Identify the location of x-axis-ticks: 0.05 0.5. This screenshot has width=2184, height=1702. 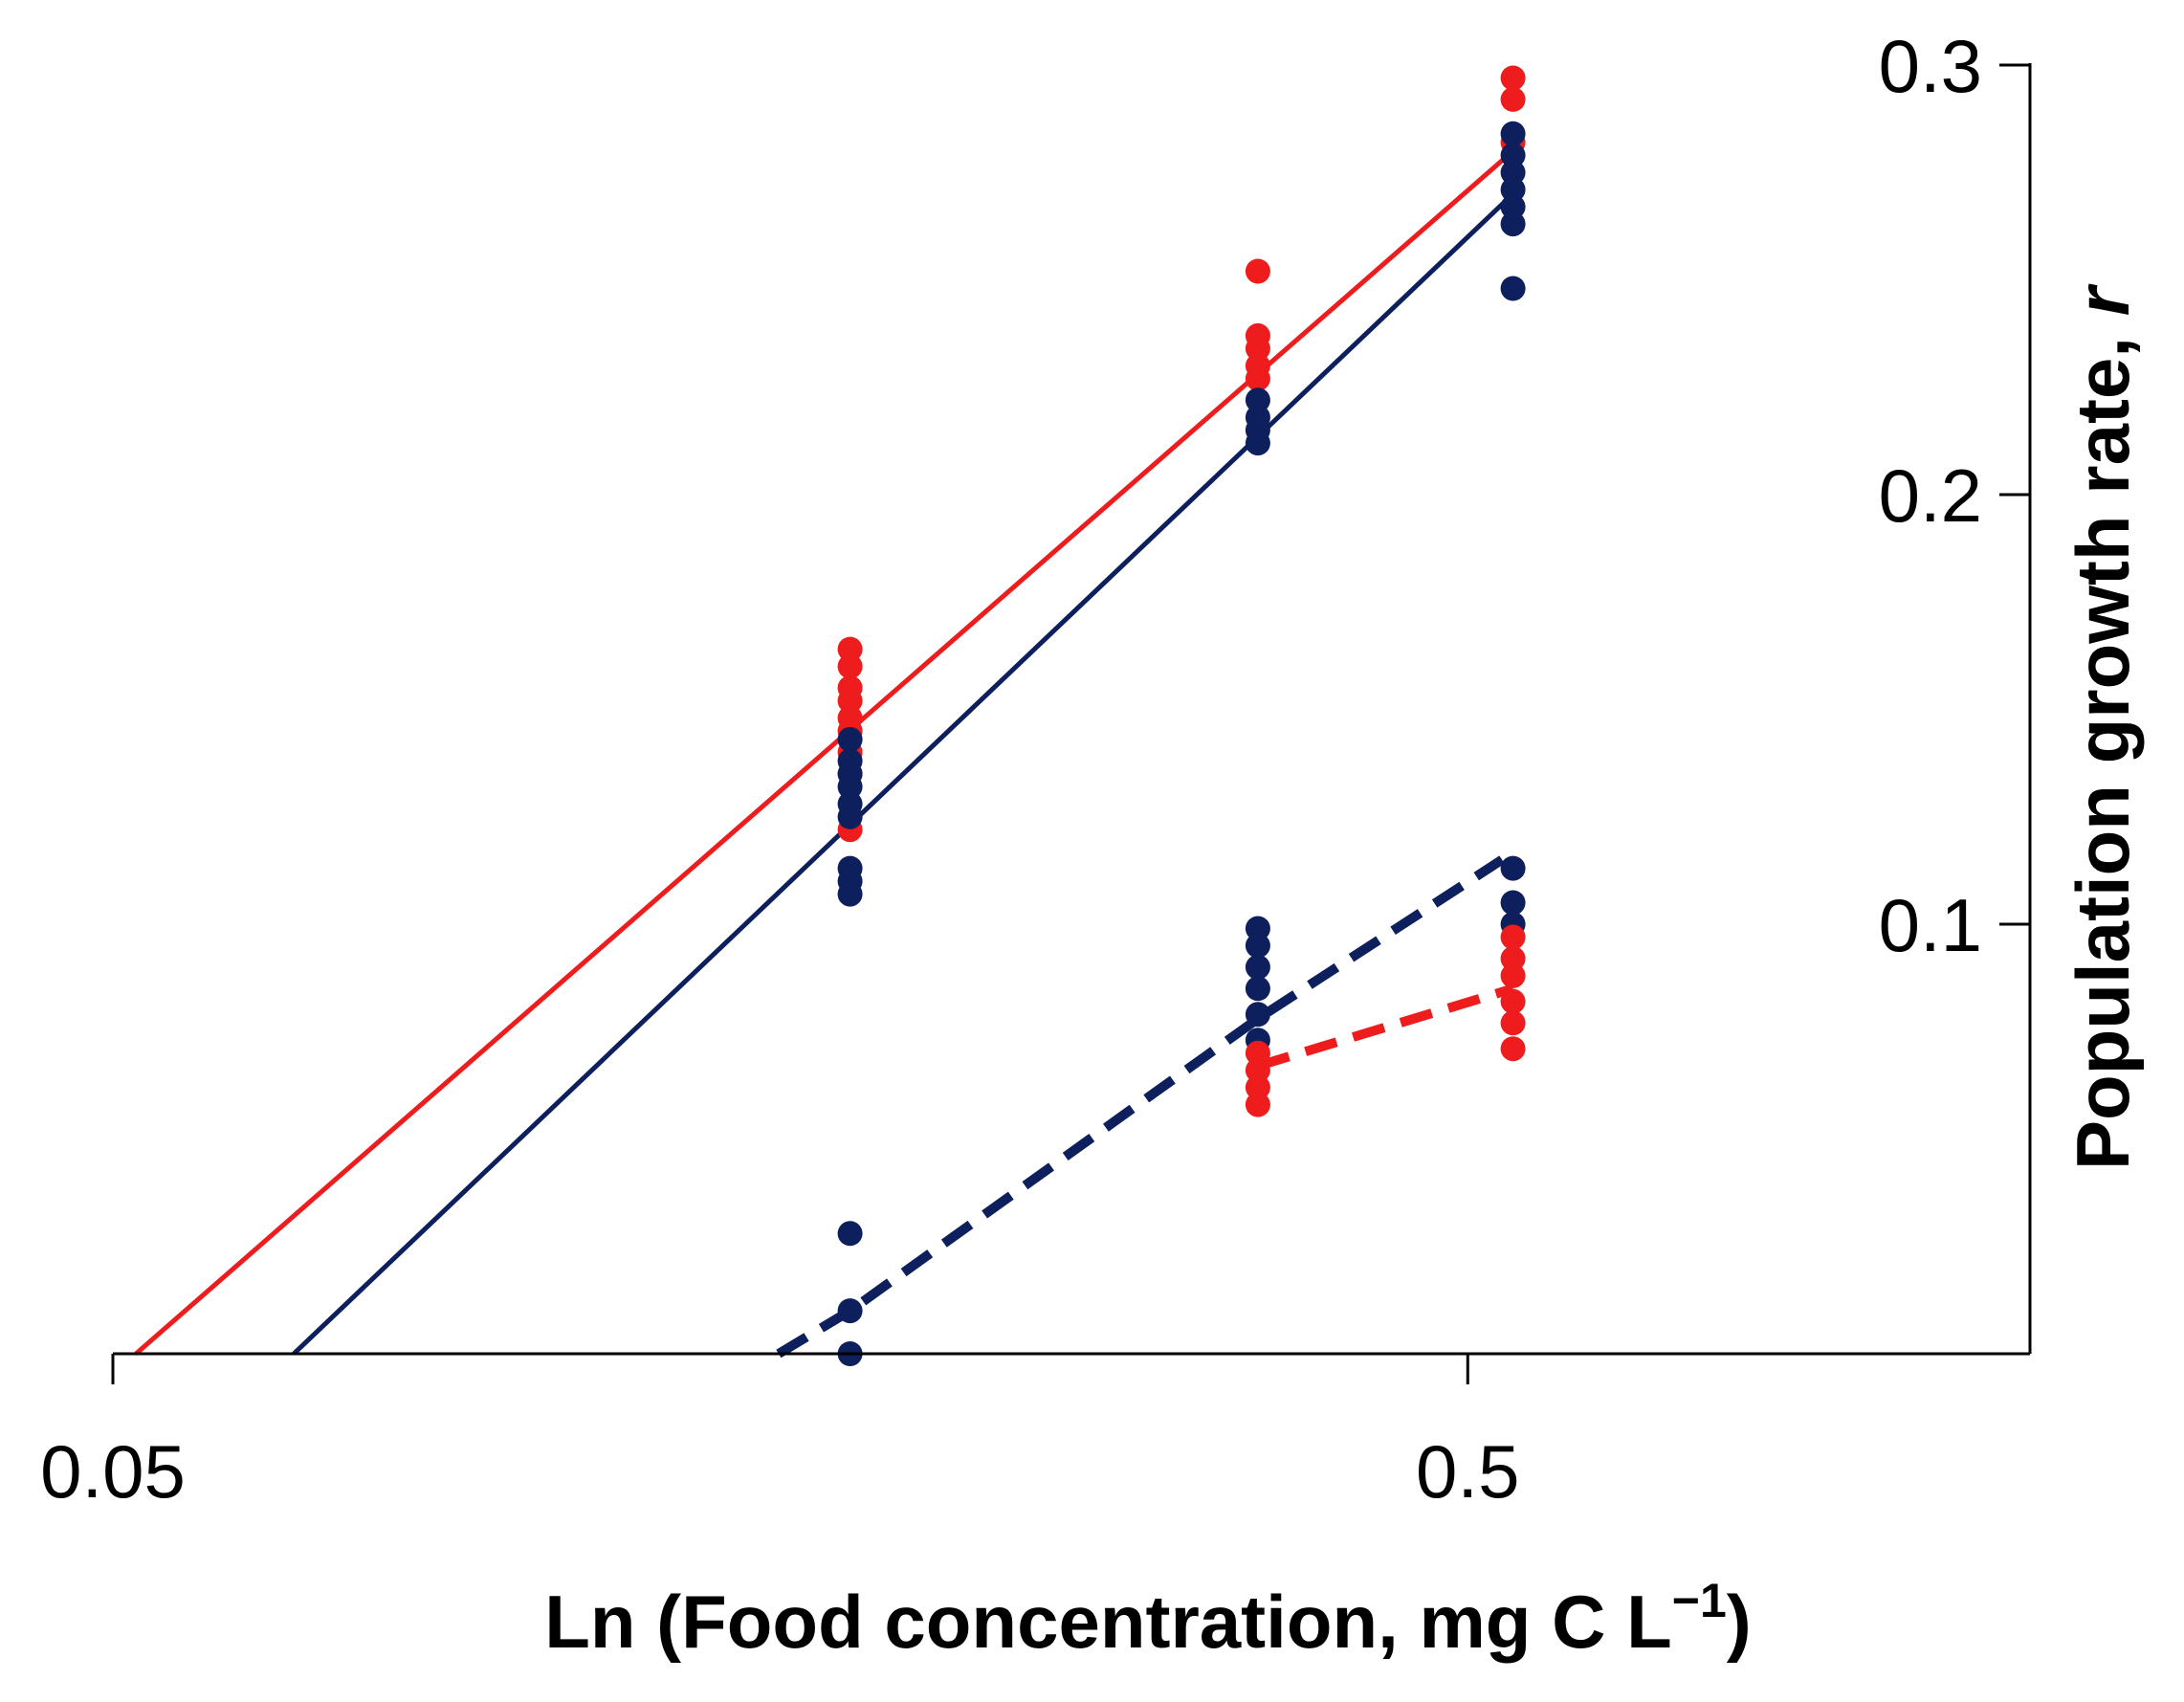
(779, 1434).